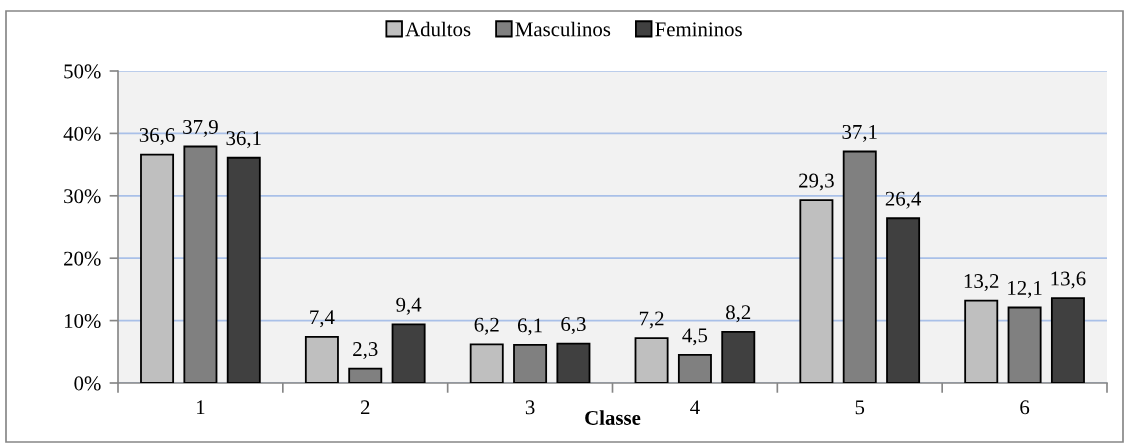 Image resolution: width=1129 pixels, height=444 pixels. Describe the element at coordinates (695, 337) in the screenshot. I see `data-label: 4,5` at that location.